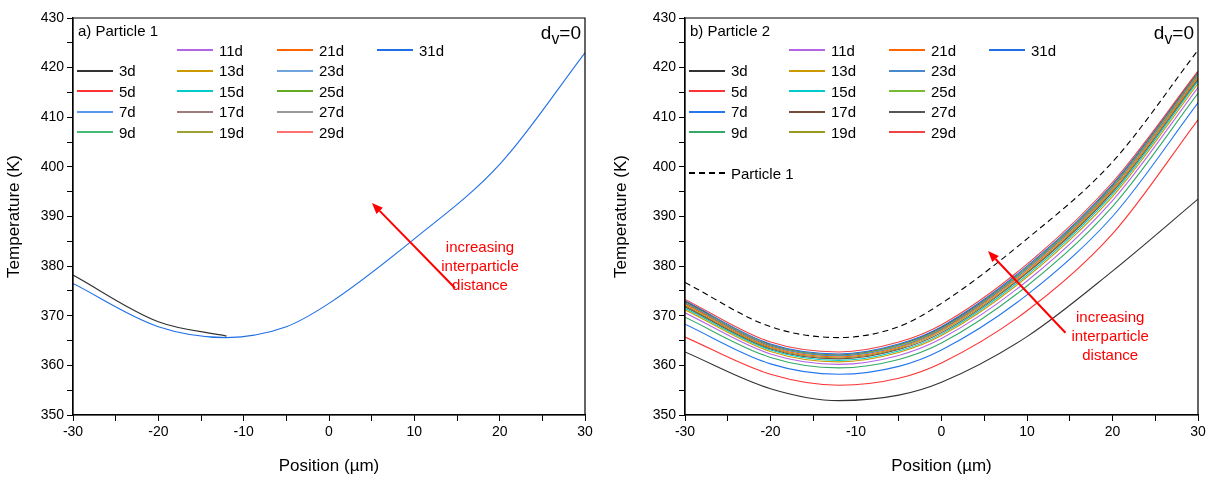 Image resolution: width=1214 pixels, height=481 pixels. I want to click on chart-title: a) Particle 1, so click(118, 30).